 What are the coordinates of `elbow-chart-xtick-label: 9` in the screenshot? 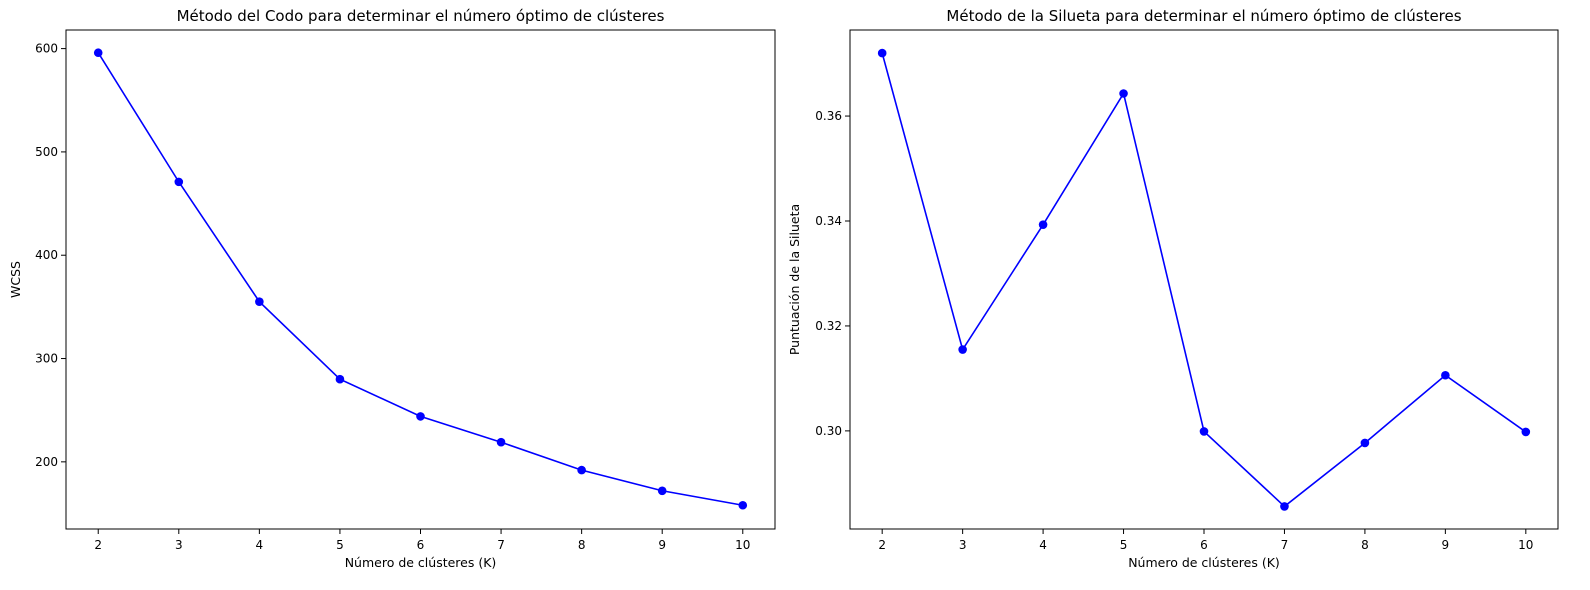 It's located at (662, 545).